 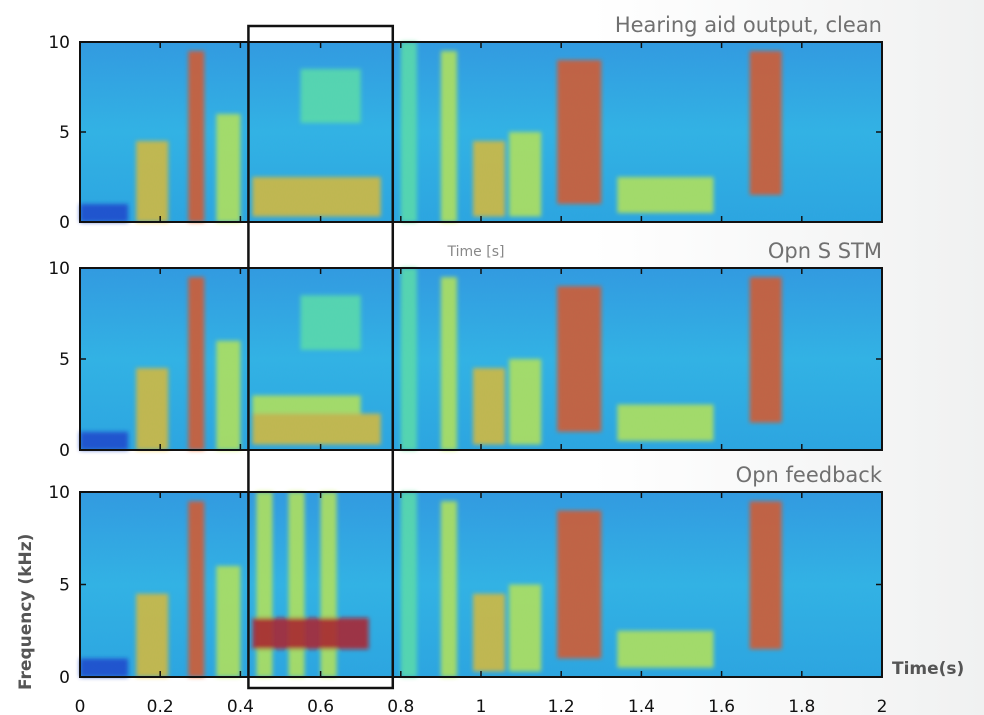 What do you see at coordinates (748, 25) in the screenshot?
I see `panel-title: Hearing aid output, clean` at bounding box center [748, 25].